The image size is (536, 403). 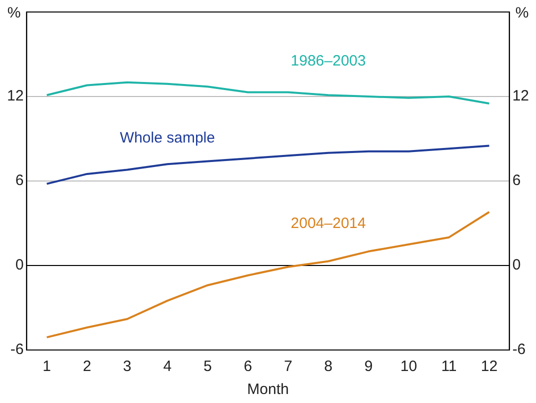 What do you see at coordinates (208, 367) in the screenshot?
I see `x-tick-label: 5` at bounding box center [208, 367].